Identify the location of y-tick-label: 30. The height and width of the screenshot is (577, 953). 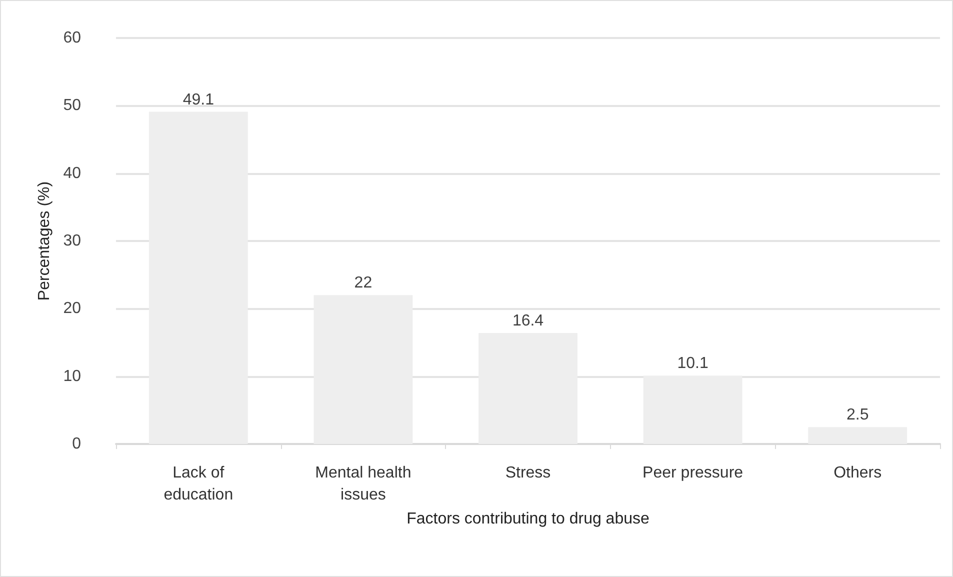
(72, 241).